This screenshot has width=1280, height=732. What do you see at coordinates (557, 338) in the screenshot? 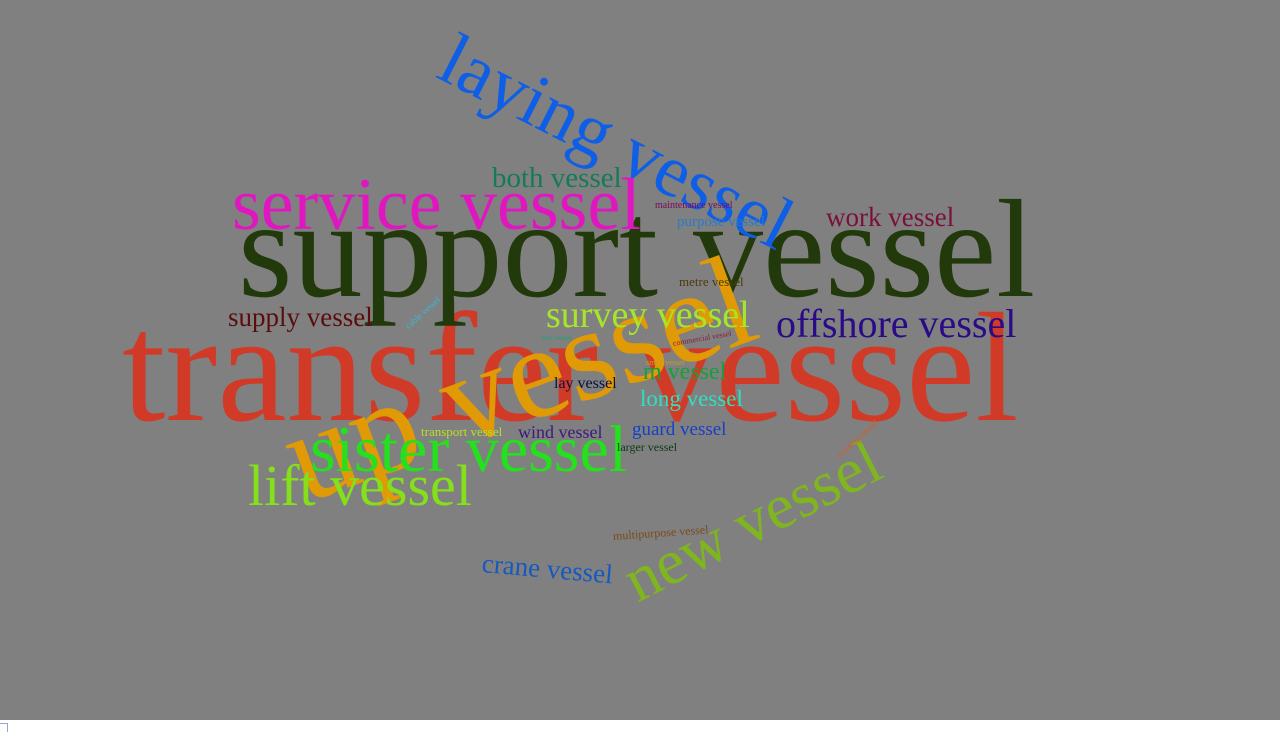
I see `word-tiny-vessel: tiny vessel` at bounding box center [557, 338].